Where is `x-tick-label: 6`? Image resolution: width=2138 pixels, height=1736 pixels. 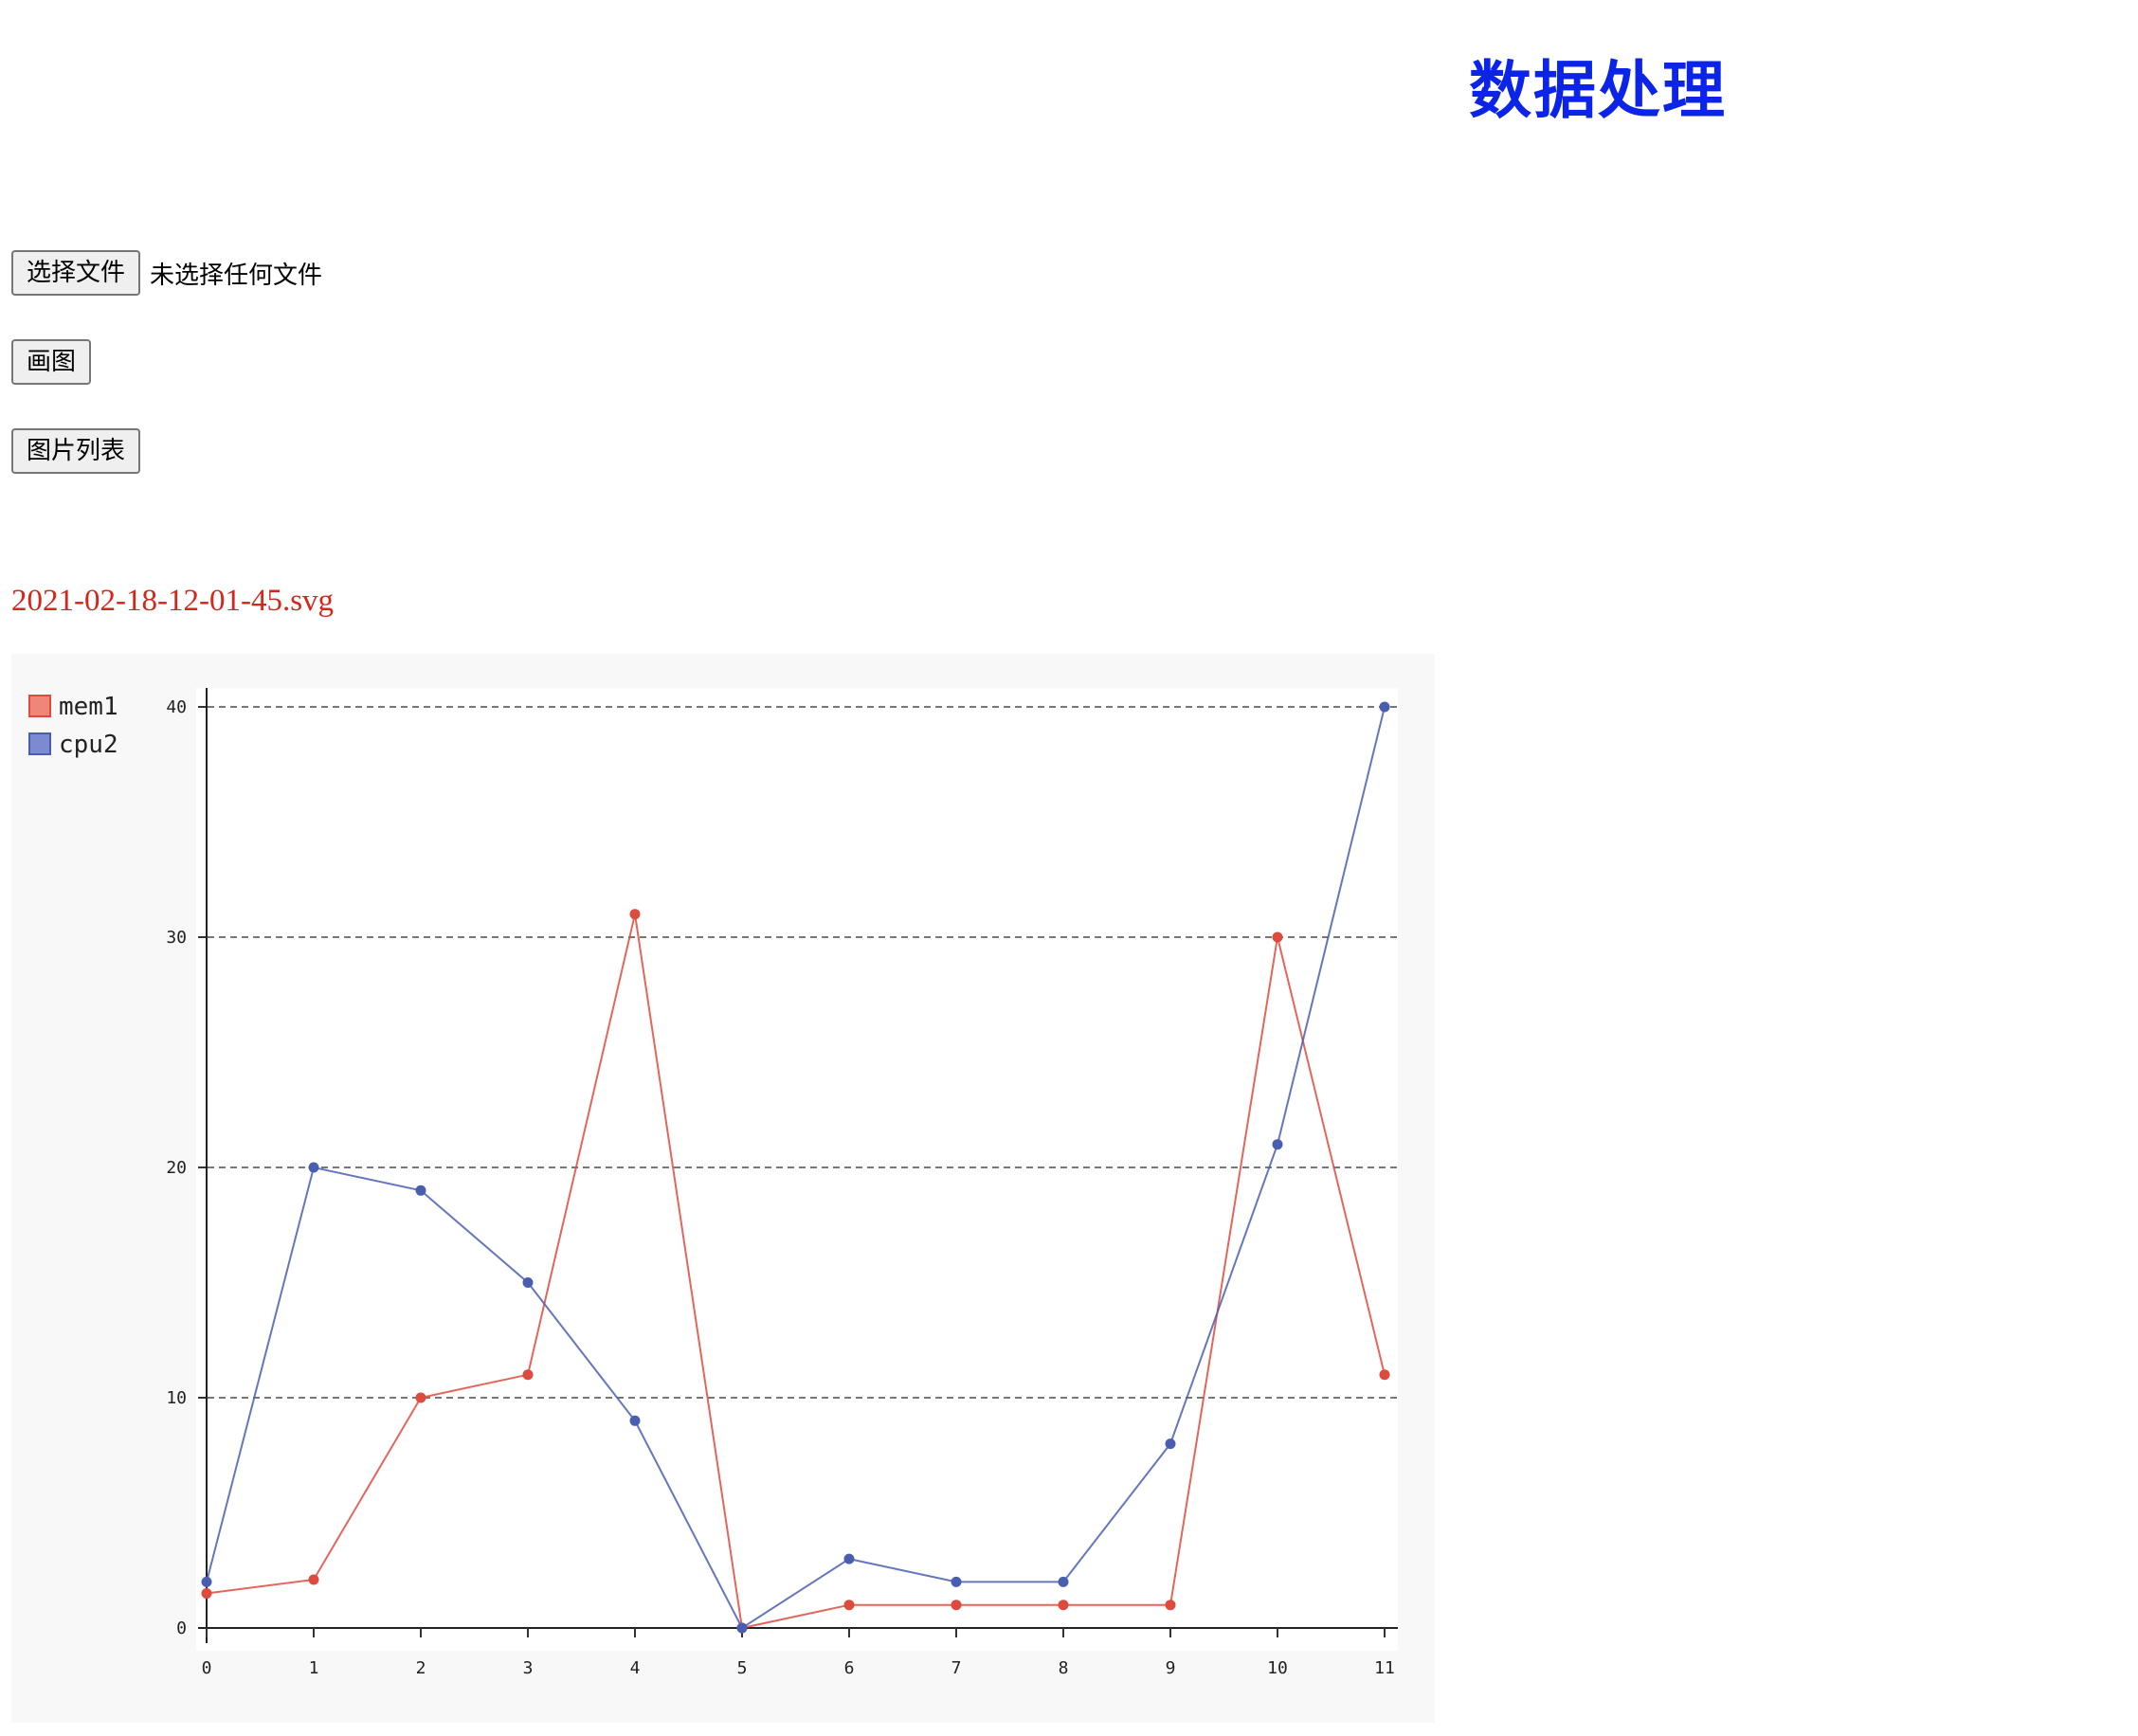
x-tick-label: 6 is located at coordinates (849, 1668).